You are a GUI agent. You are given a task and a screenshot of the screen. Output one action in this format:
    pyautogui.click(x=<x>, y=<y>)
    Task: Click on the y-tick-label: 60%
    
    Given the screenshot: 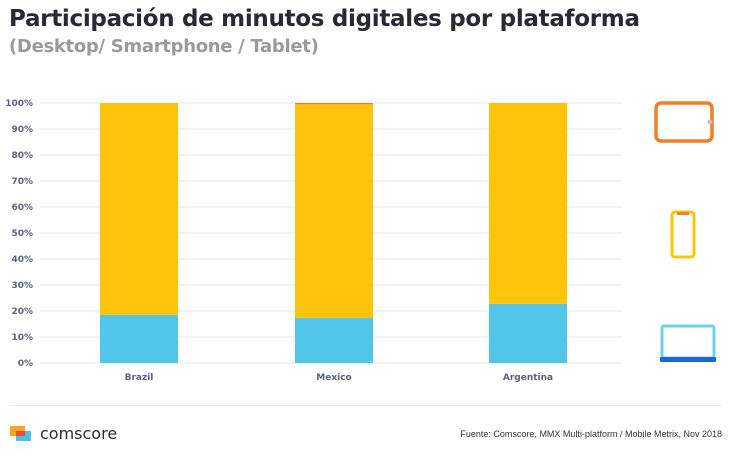 What is the action you would take?
    pyautogui.click(x=22, y=208)
    